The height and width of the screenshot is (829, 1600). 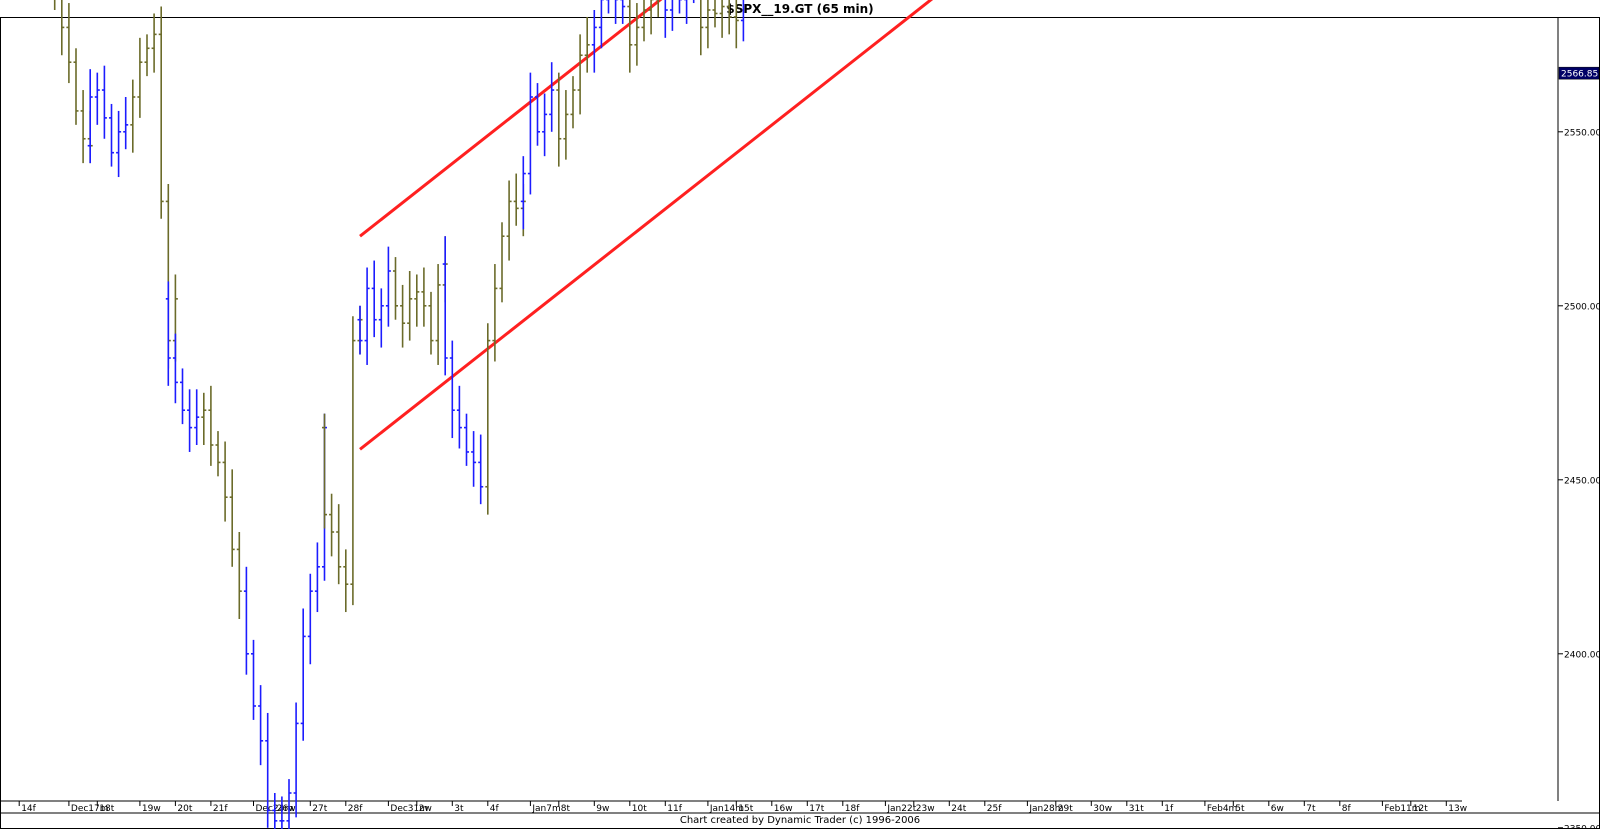 I want to click on chart-title: $SPX__19.GT (65 min), so click(x=800, y=9).